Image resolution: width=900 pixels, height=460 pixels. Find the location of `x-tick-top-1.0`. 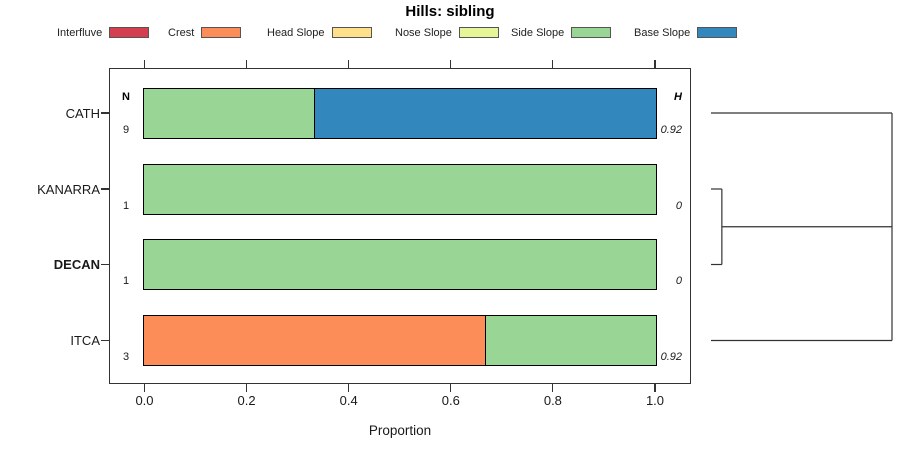

x-tick-top-1.0 is located at coordinates (655, 64).